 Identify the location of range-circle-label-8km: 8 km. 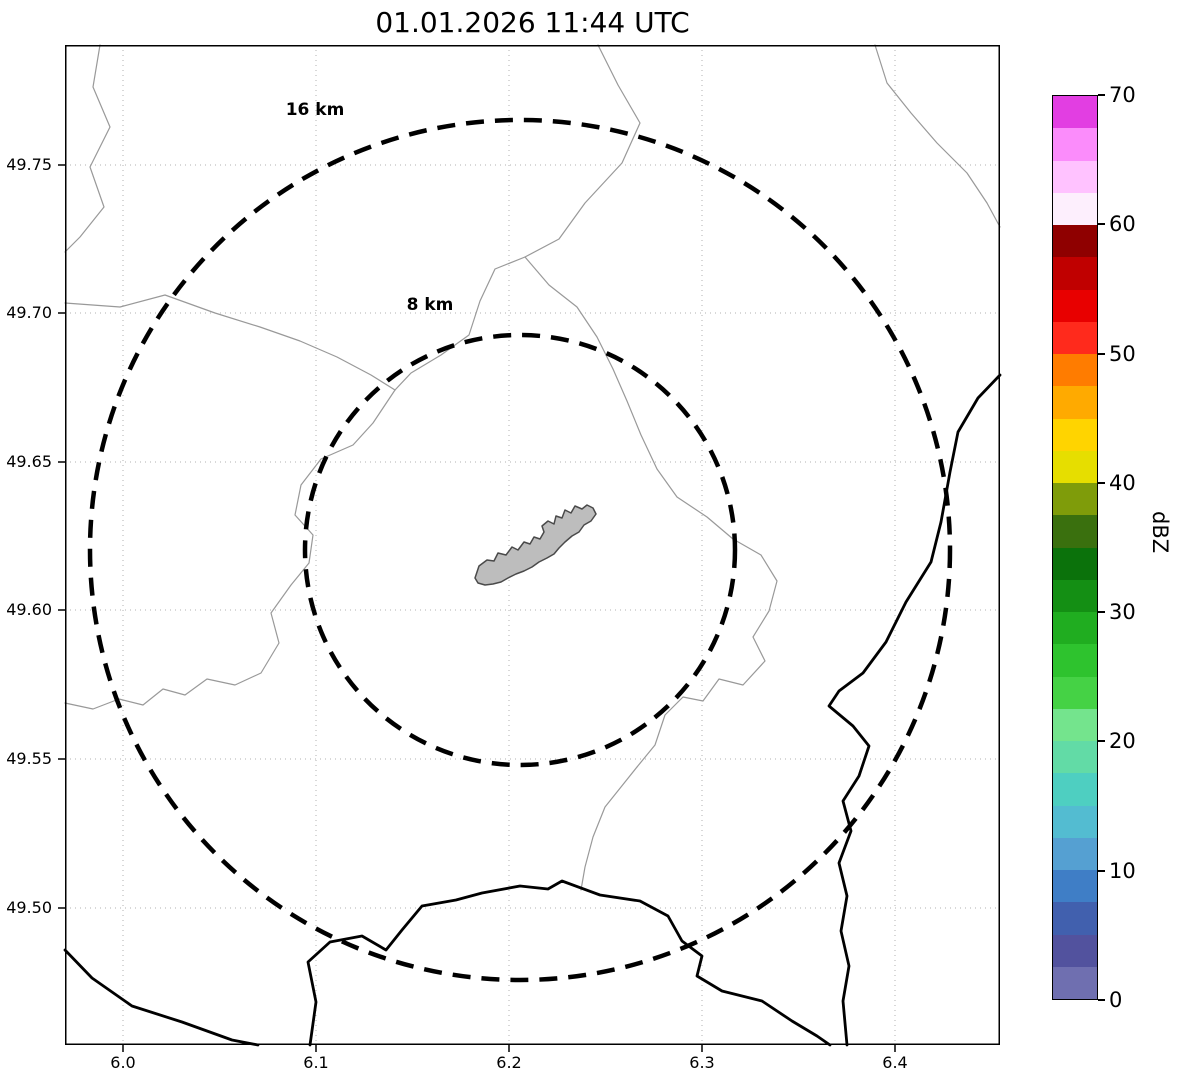
(430, 305).